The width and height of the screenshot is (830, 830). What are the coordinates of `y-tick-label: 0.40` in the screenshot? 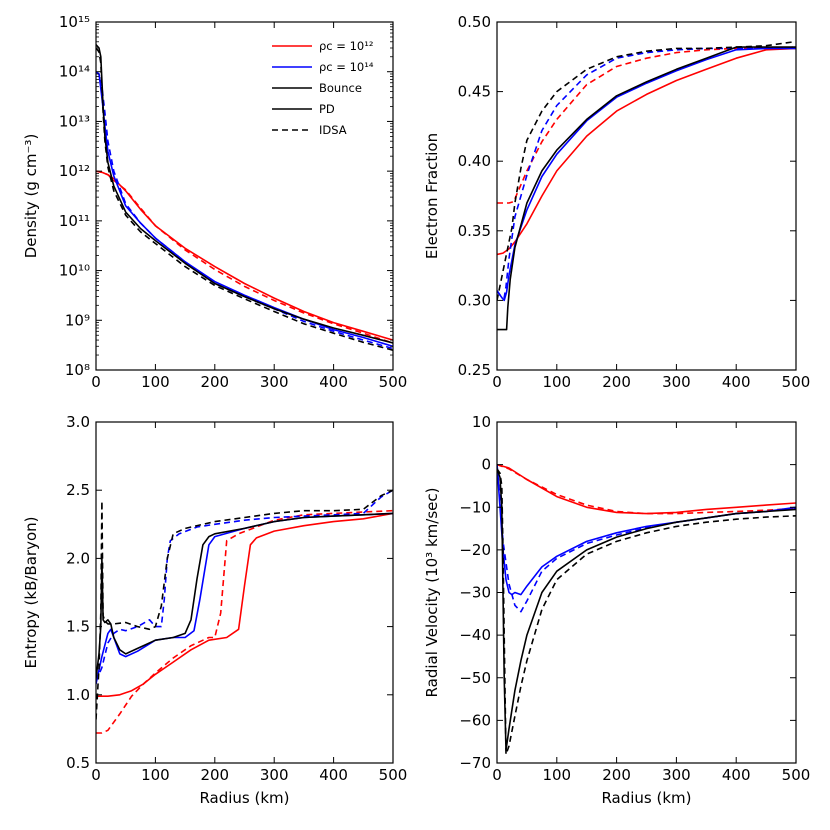 It's located at (474, 161).